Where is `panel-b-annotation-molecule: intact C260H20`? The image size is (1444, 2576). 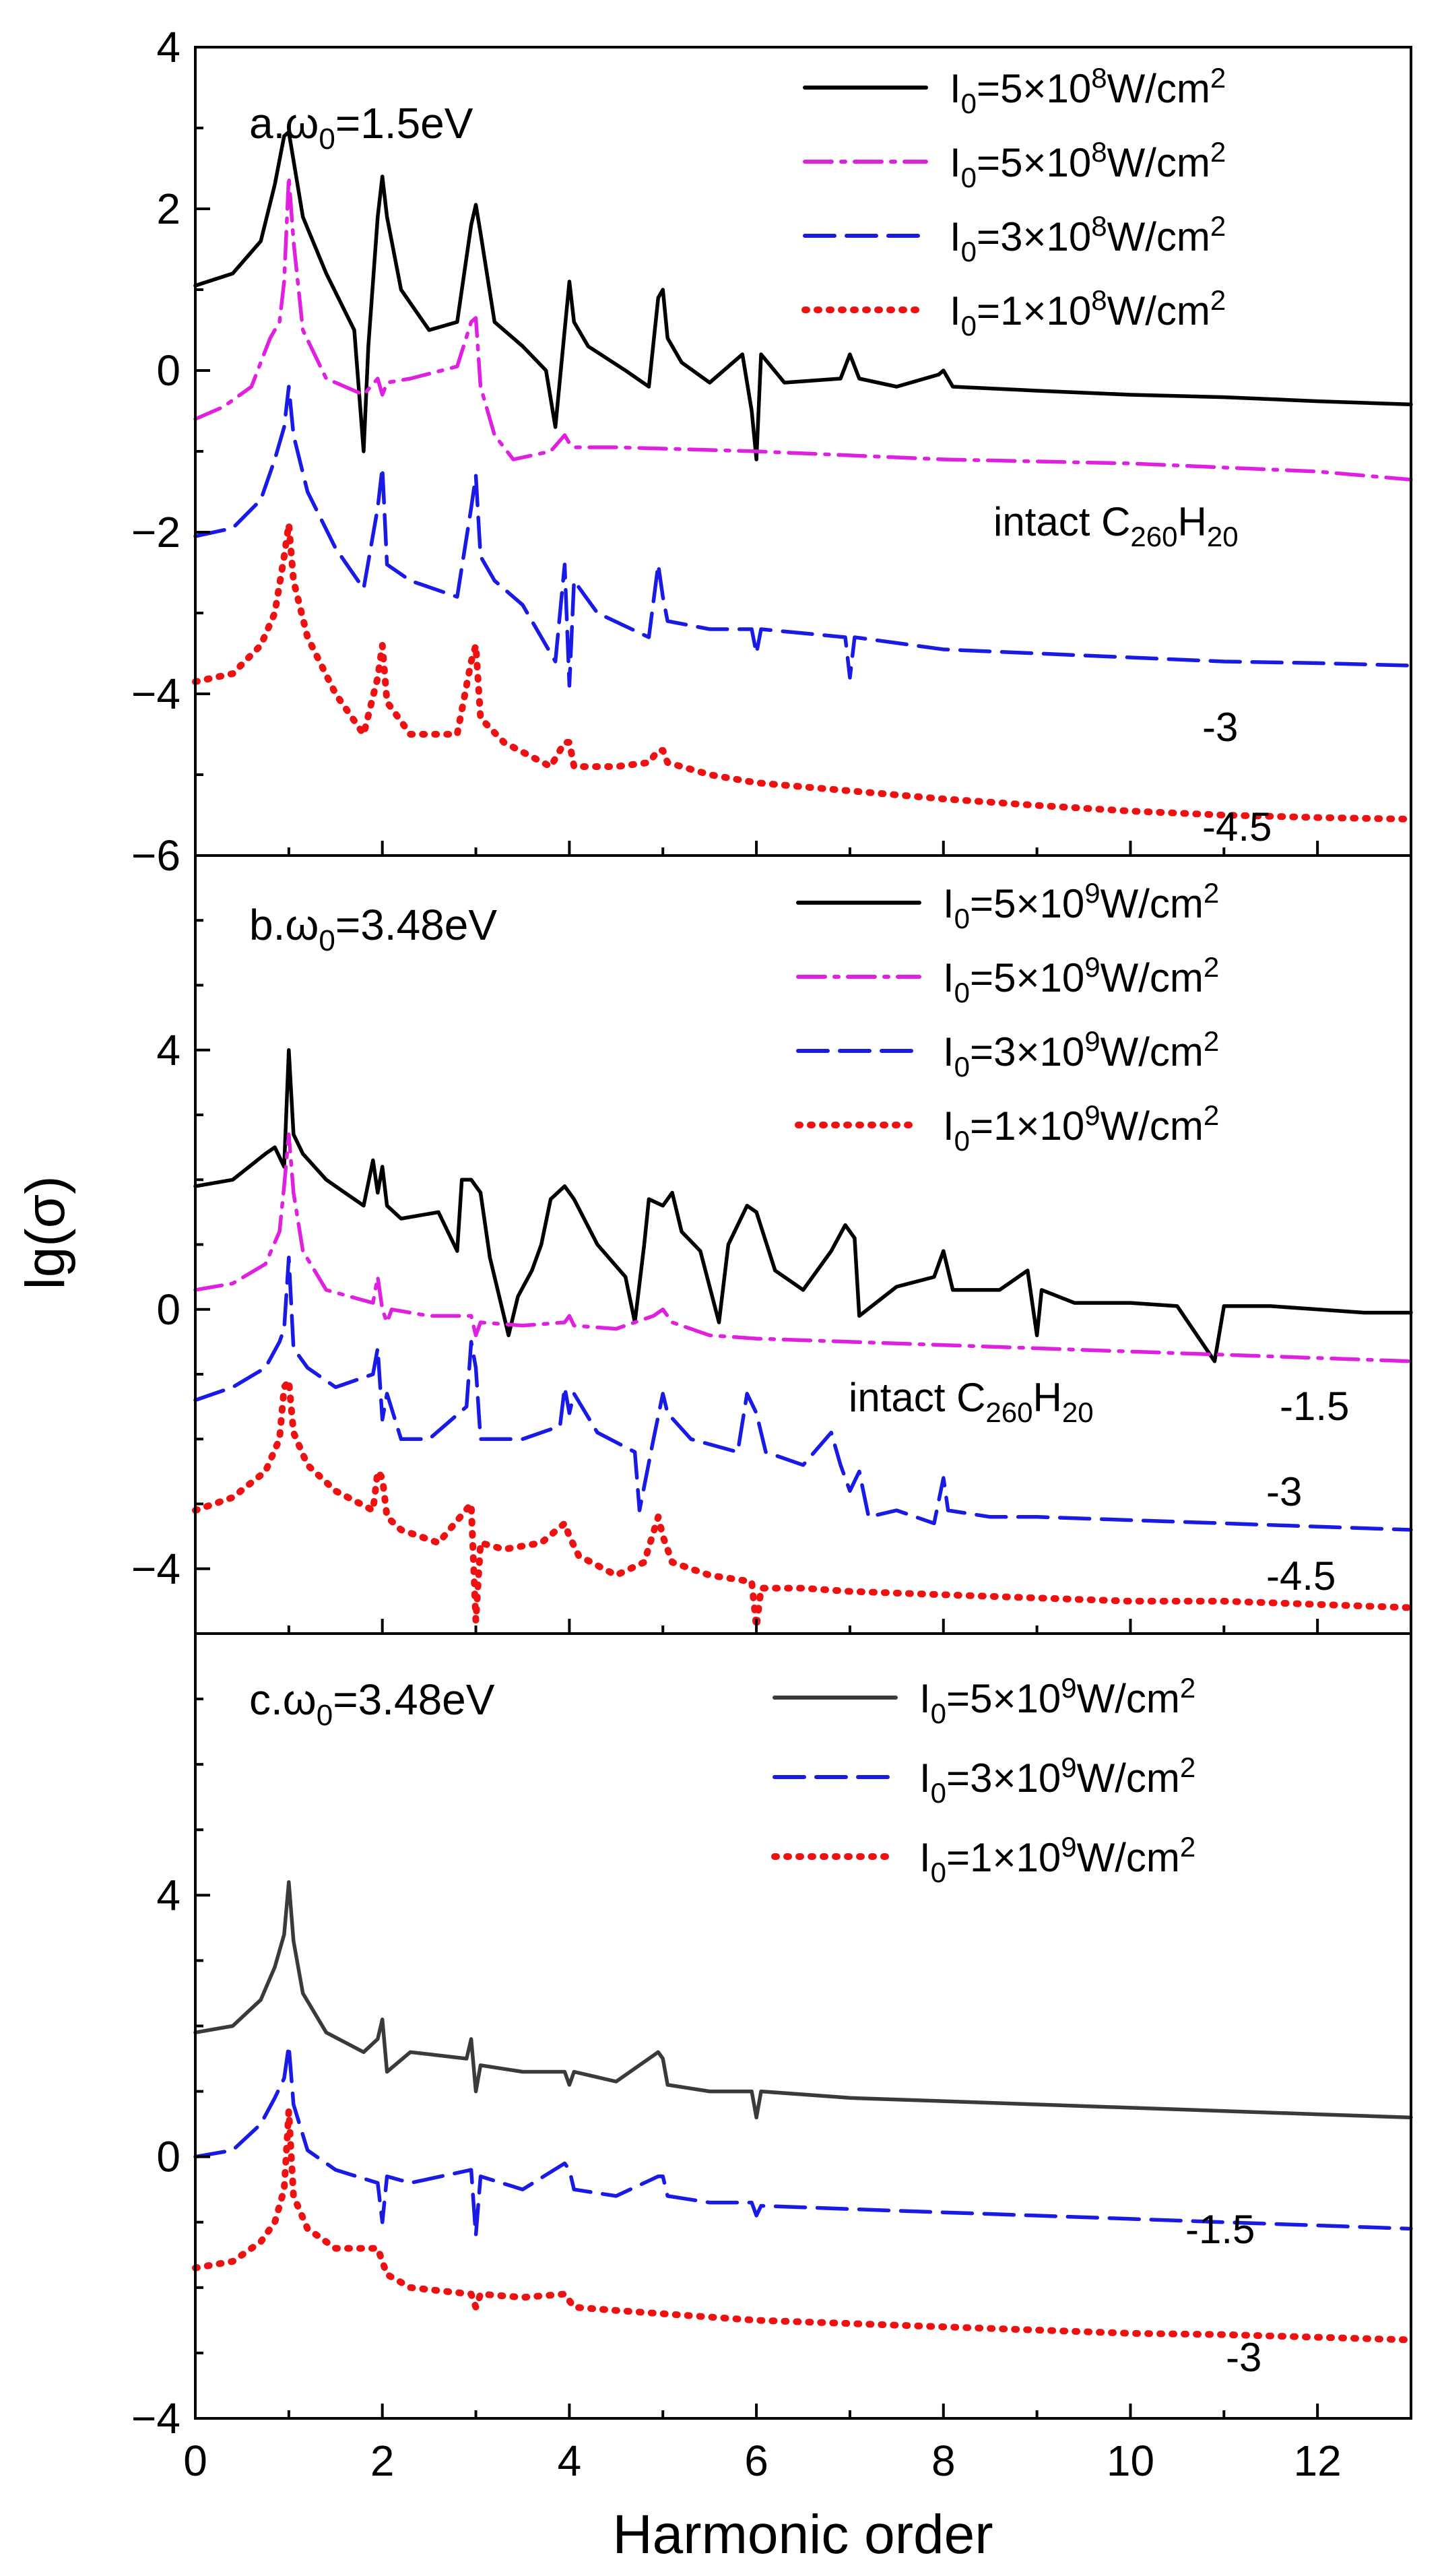
panel-b-annotation-molecule: intact C260H20 is located at coordinates (971, 1402).